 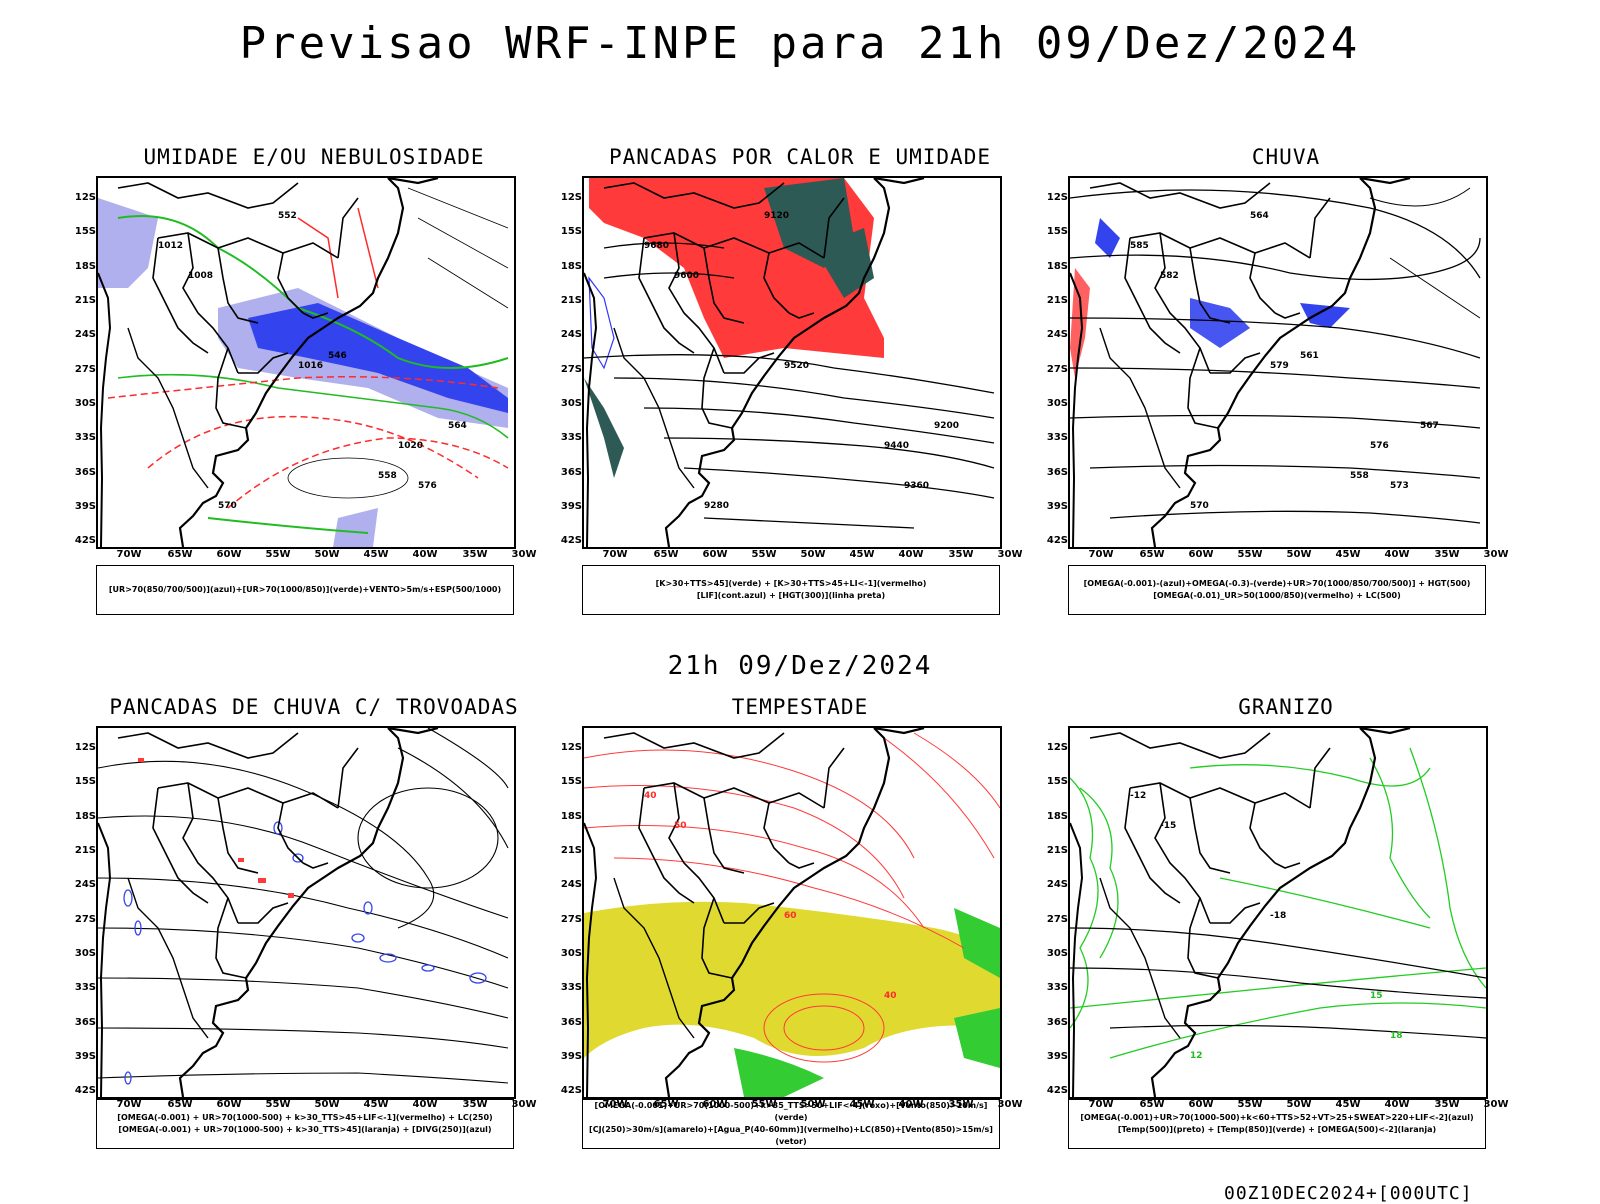 I want to click on map-canvas: -12 -15 -18 15 18 12, so click(x=1278, y=912).